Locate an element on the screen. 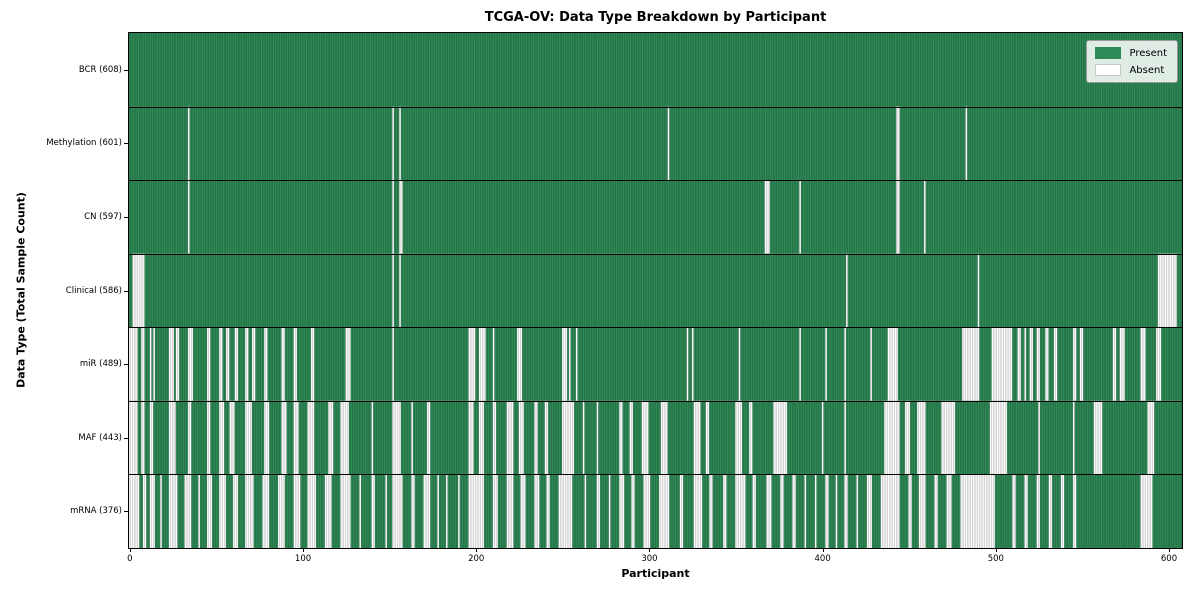 This screenshot has height=600, width=1200. legend-swatch-absent-icon is located at coordinates (1108, 70).